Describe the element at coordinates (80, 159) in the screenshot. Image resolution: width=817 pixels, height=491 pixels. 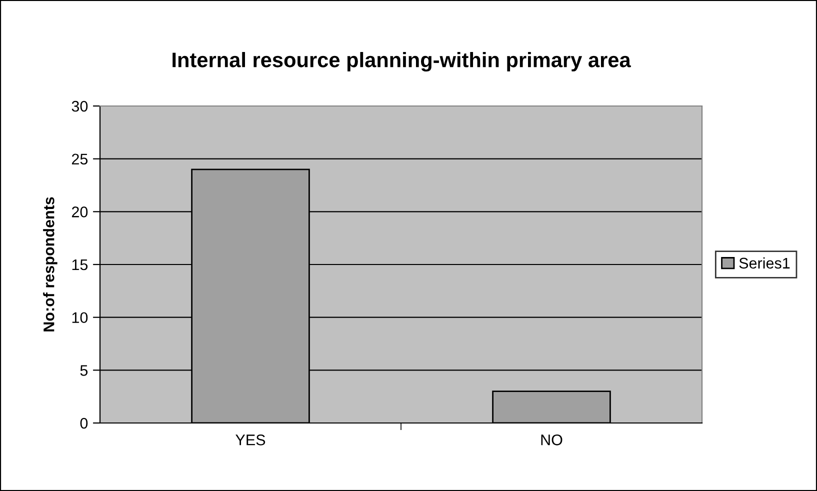
I see `y-tick-label: 25` at that location.